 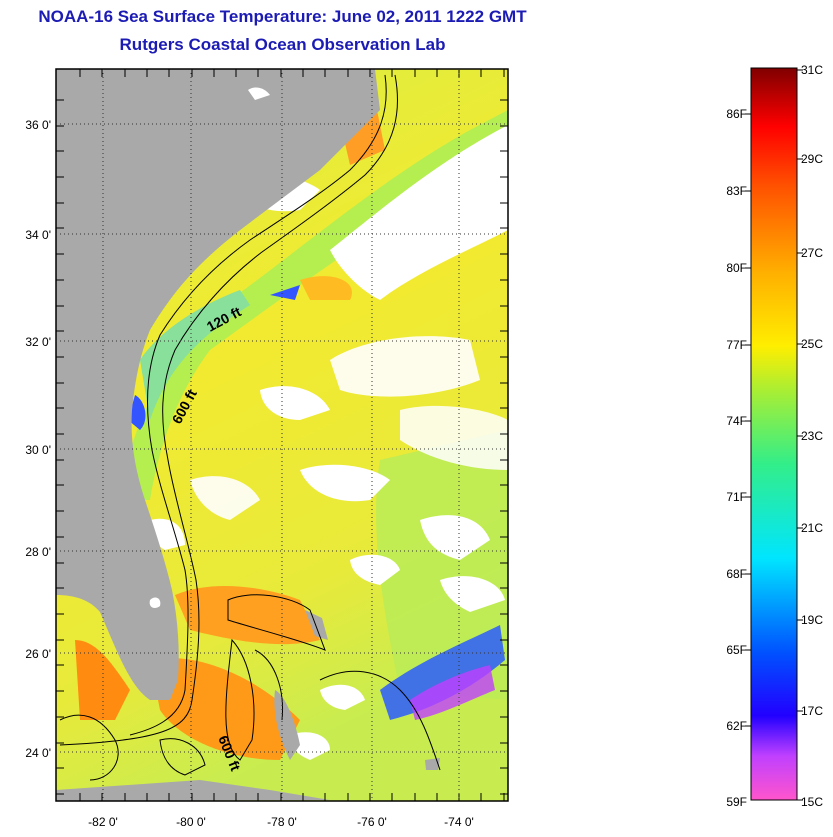 What do you see at coordinates (736, 191) in the screenshot?
I see `colorbar-fahrenheit-label: 83F` at bounding box center [736, 191].